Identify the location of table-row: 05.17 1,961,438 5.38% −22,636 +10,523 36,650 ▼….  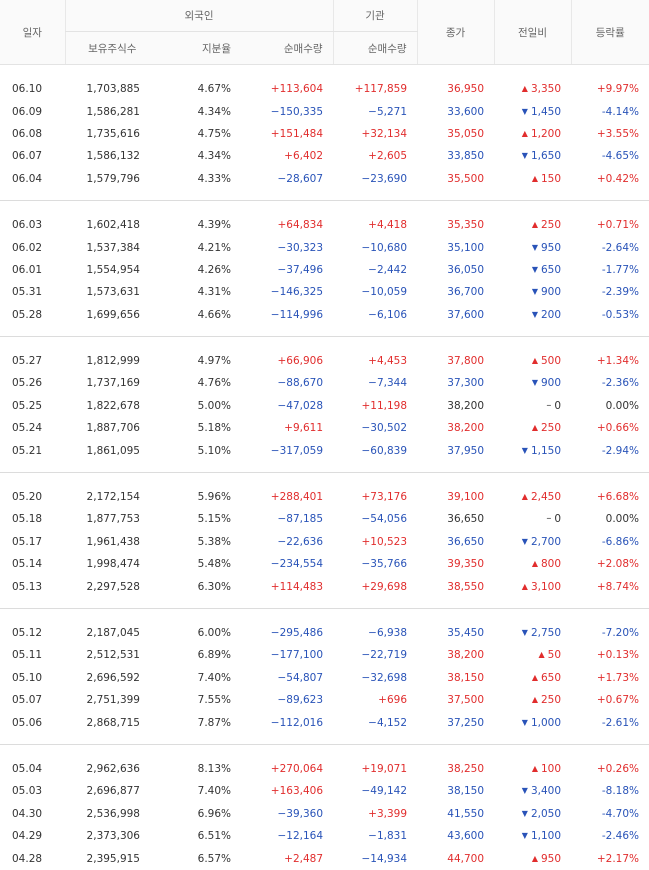
(324, 542).